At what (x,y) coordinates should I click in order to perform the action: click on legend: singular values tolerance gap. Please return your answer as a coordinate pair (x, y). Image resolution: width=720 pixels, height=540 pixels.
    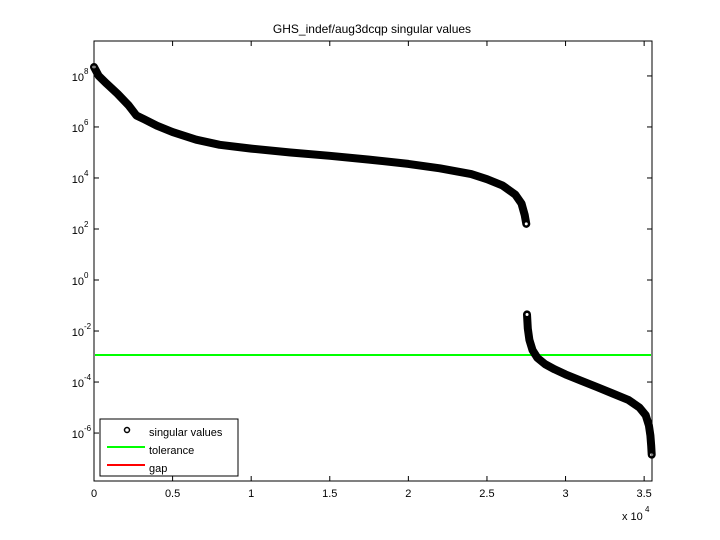
    Looking at the image, I should click on (169, 447).